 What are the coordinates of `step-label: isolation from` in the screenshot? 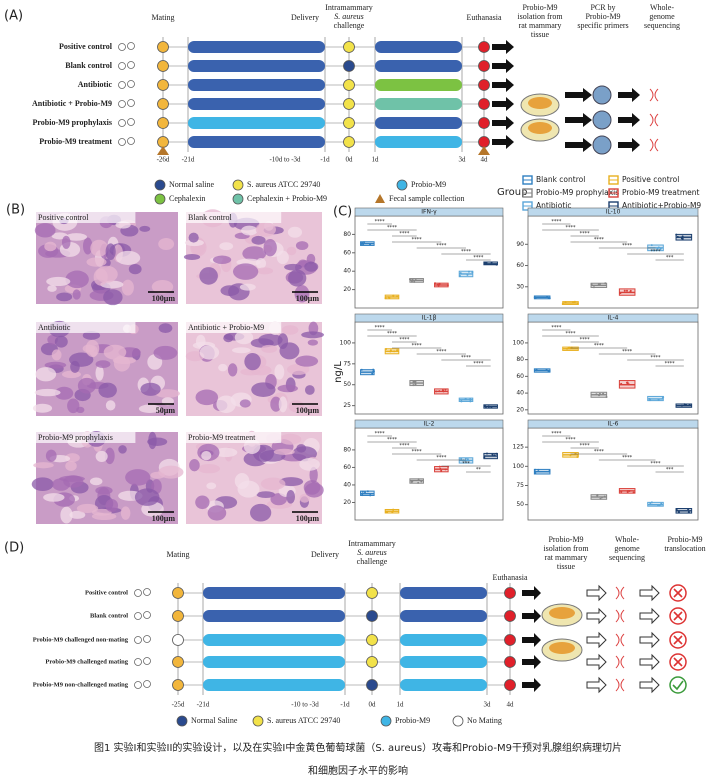 It's located at (566, 548).